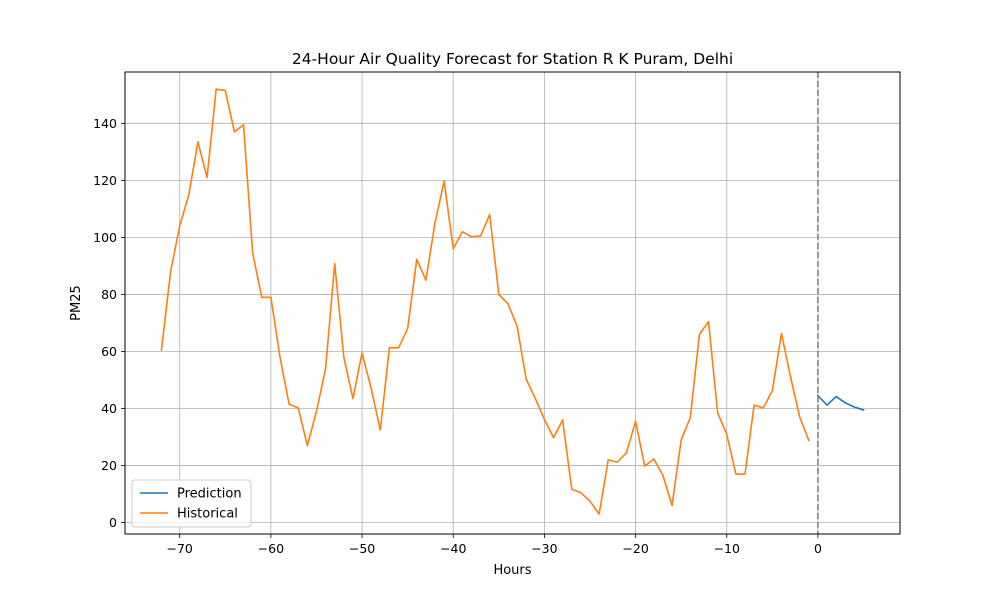 The width and height of the screenshot is (1000, 600). What do you see at coordinates (105, 237) in the screenshot?
I see `y-tick-label: 100` at bounding box center [105, 237].